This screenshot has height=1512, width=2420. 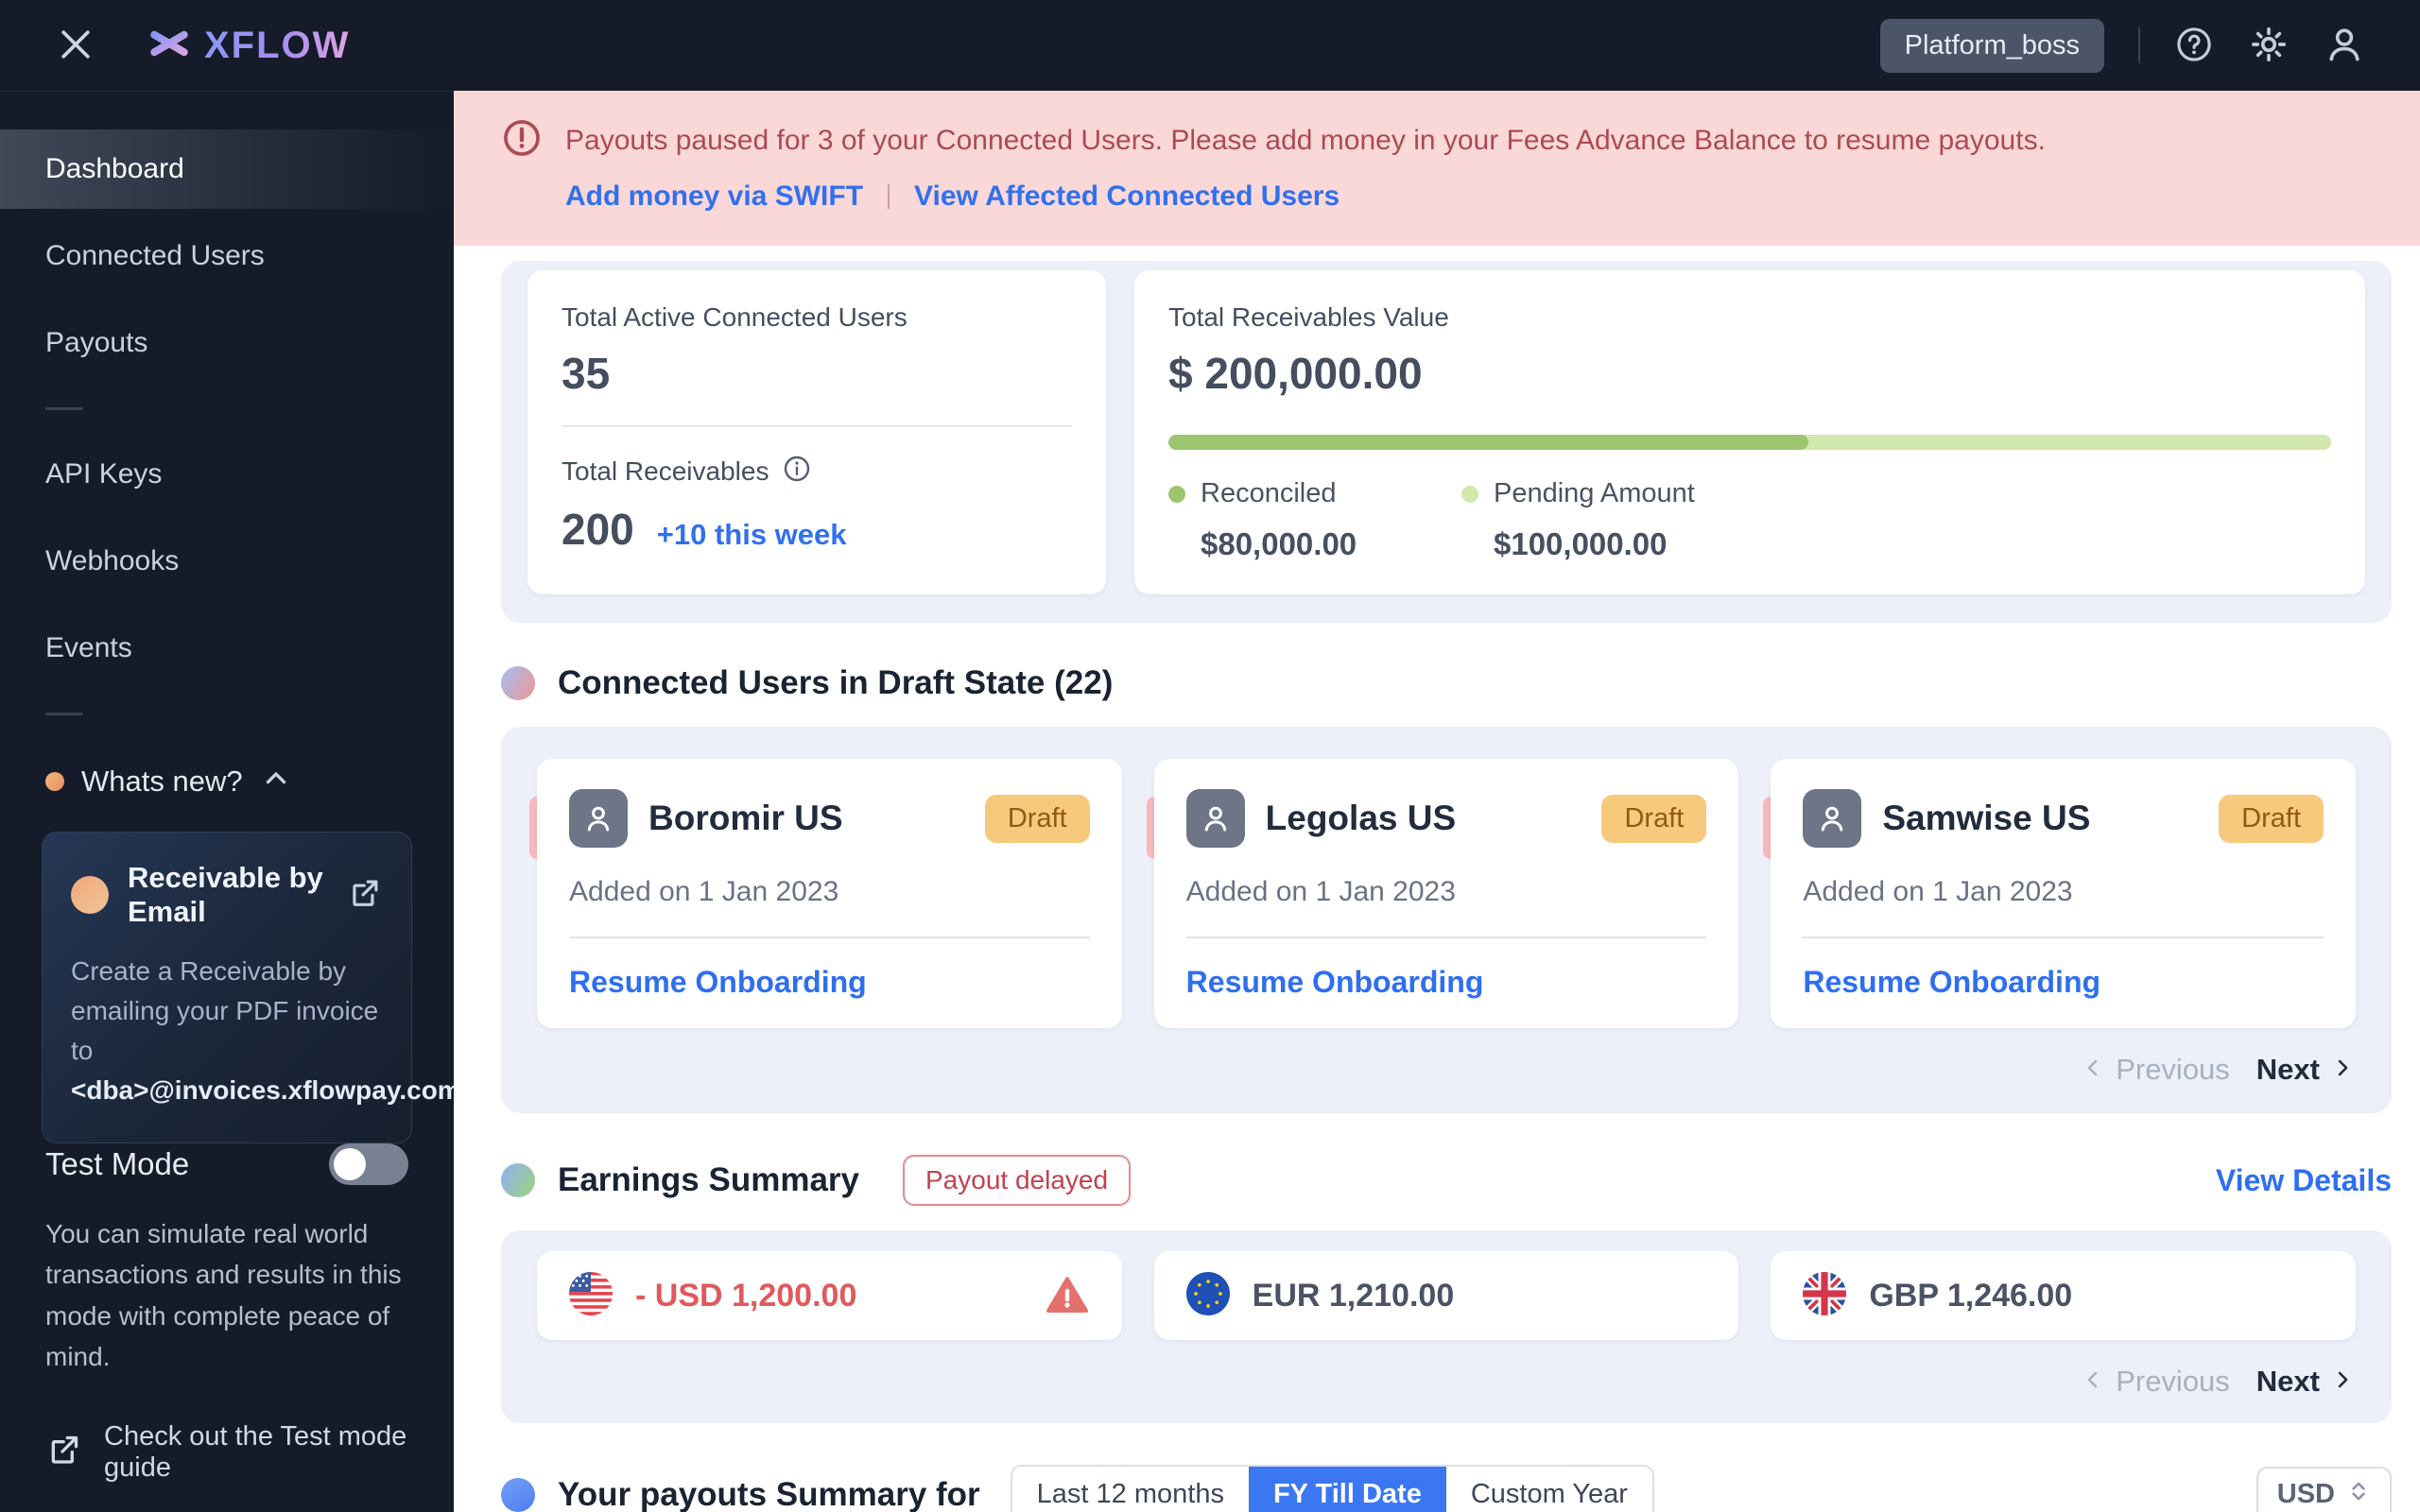 What do you see at coordinates (90, 895) in the screenshot?
I see `promo-dot-icon` at bounding box center [90, 895].